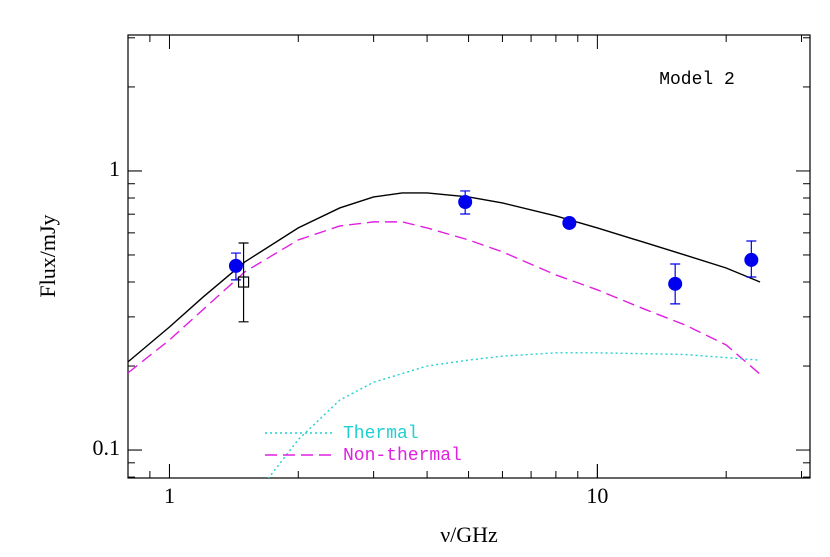 This screenshot has height=557, width=830. What do you see at coordinates (169, 495) in the screenshot?
I see `x-tick-label: 1` at bounding box center [169, 495].